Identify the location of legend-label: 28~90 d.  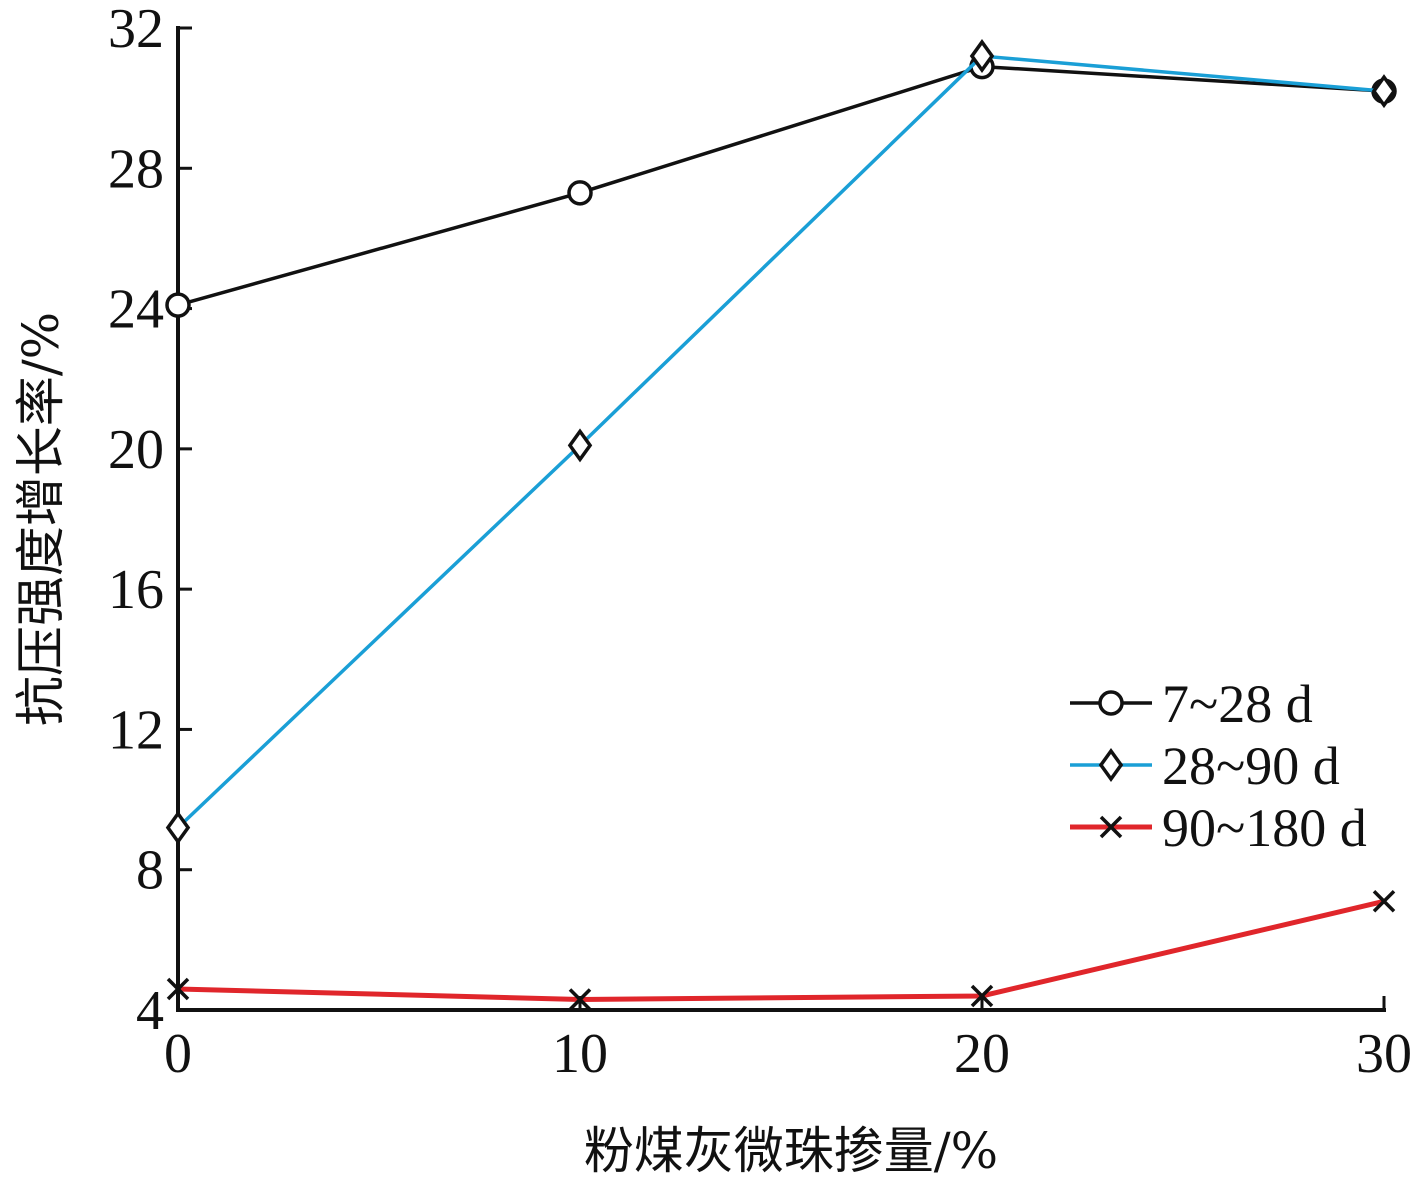
(1251, 766).